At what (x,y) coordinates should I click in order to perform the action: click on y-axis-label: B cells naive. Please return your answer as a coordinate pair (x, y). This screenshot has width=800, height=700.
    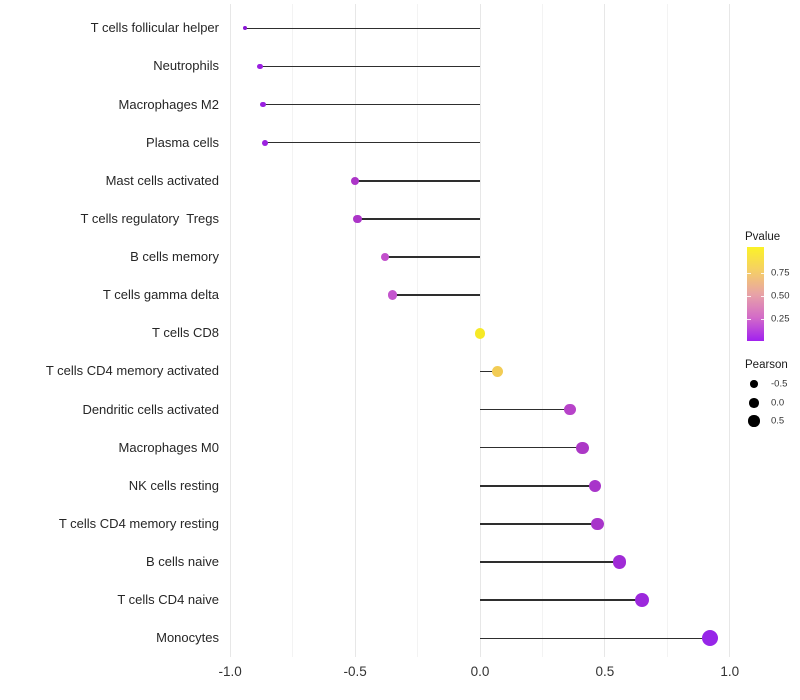
    Looking at the image, I should click on (182, 562).